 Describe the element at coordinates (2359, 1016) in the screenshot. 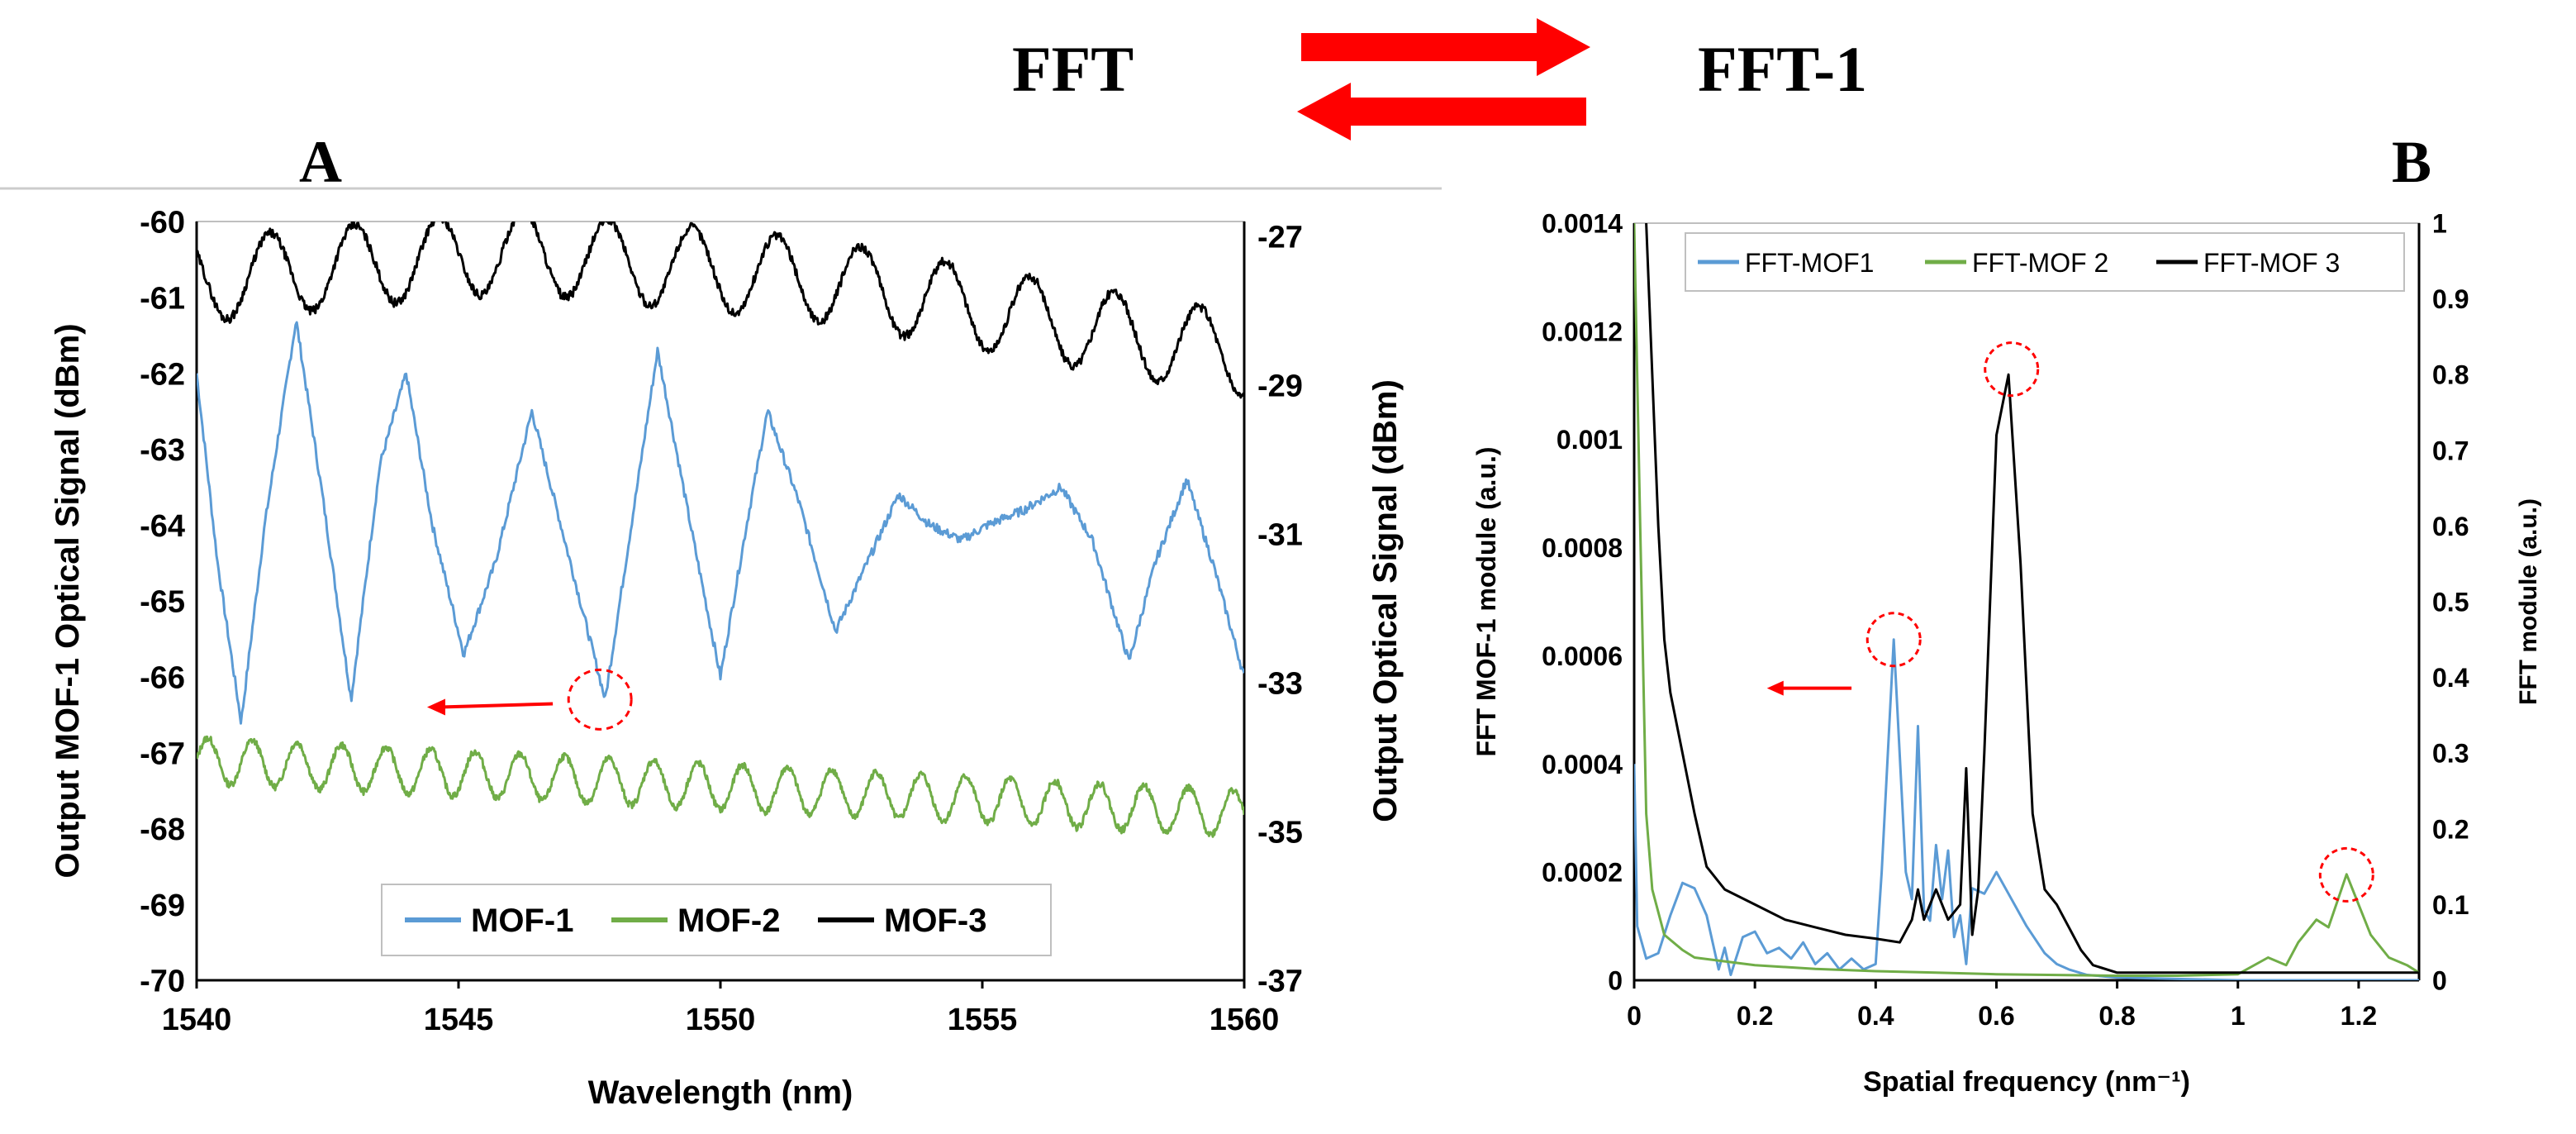

I see `x-tick-label: 1.2` at that location.